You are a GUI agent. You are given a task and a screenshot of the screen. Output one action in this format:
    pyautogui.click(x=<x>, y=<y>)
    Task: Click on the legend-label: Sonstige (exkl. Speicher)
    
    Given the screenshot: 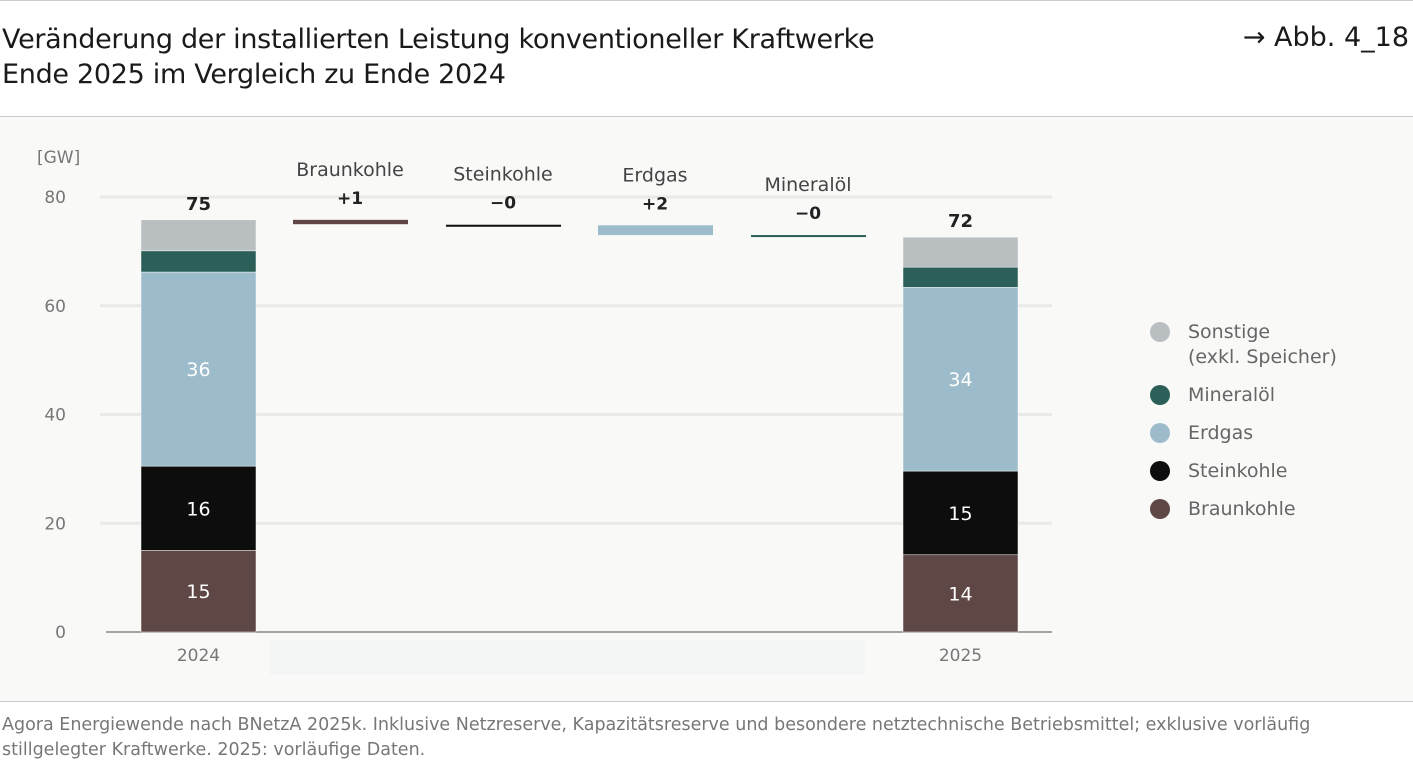 What is the action you would take?
    pyautogui.click(x=1262, y=344)
    